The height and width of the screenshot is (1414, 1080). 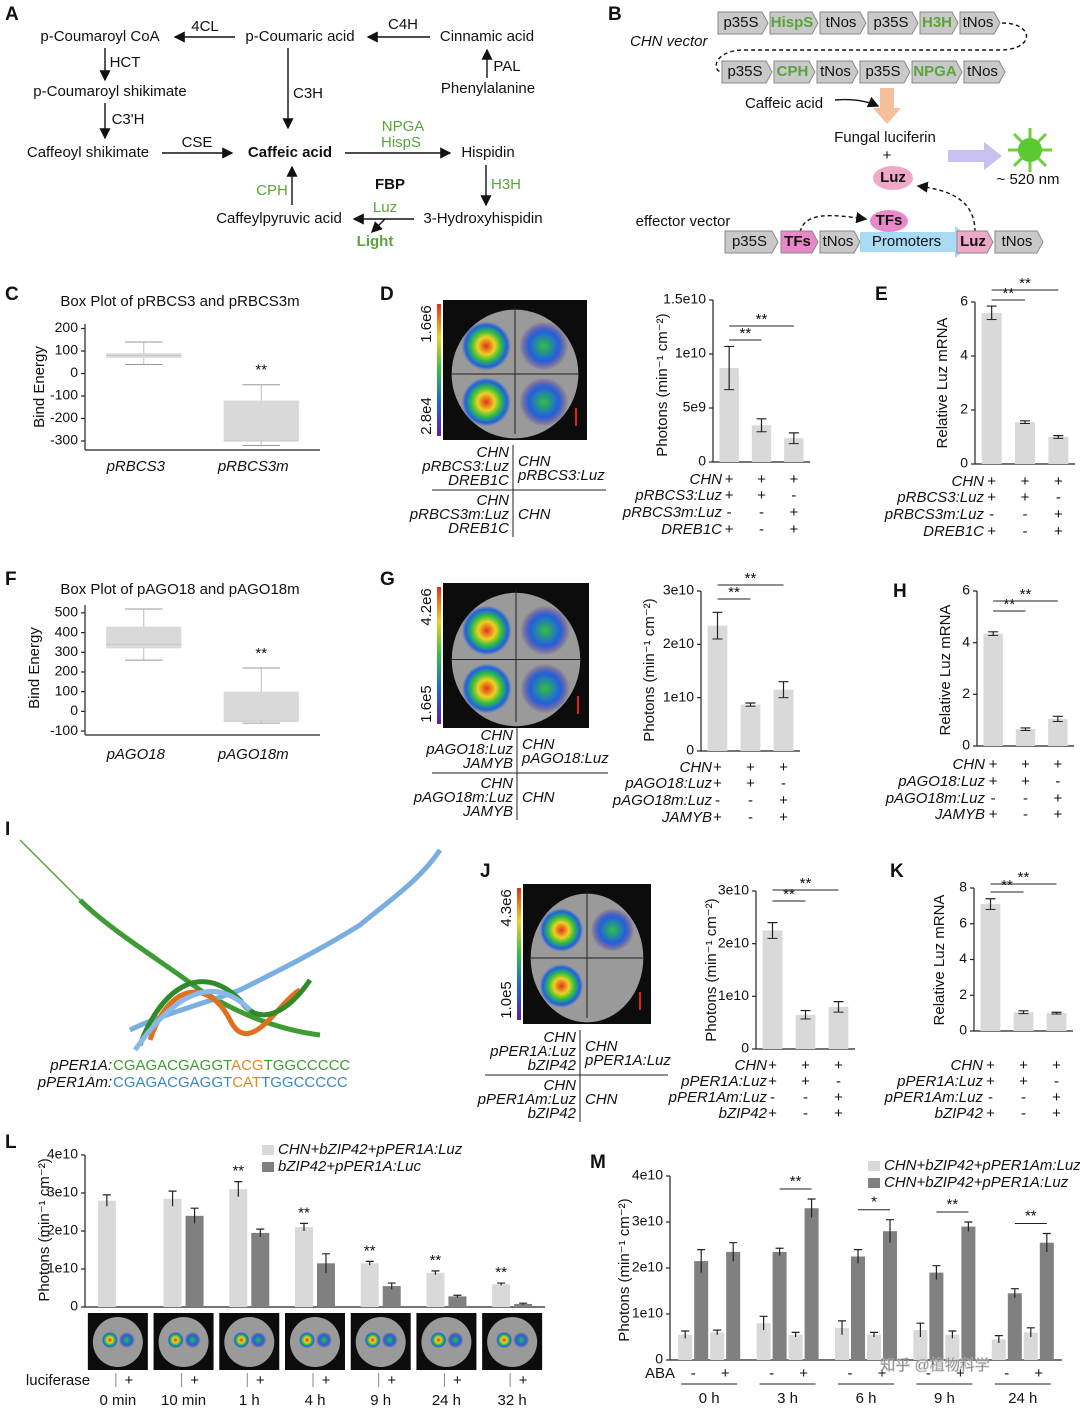 What do you see at coordinates (403, 24) in the screenshot?
I see `pathway-enzyme: C4H` at bounding box center [403, 24].